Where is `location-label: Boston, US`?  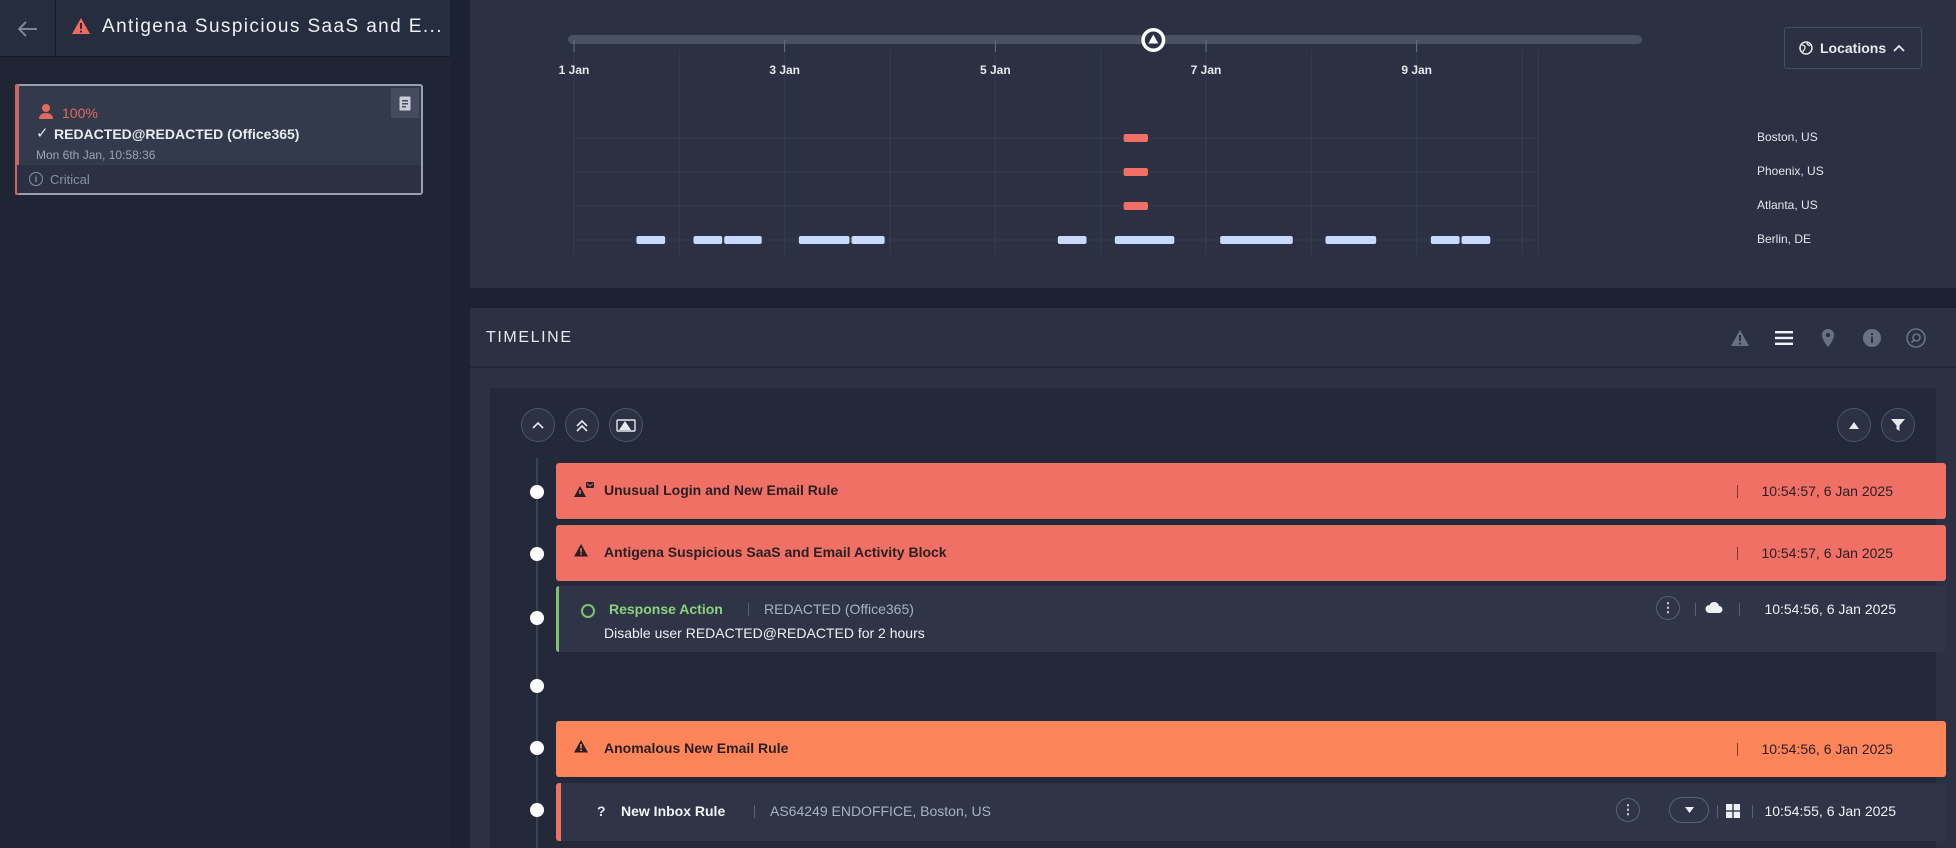
location-label: Boston, US is located at coordinates (1787, 137).